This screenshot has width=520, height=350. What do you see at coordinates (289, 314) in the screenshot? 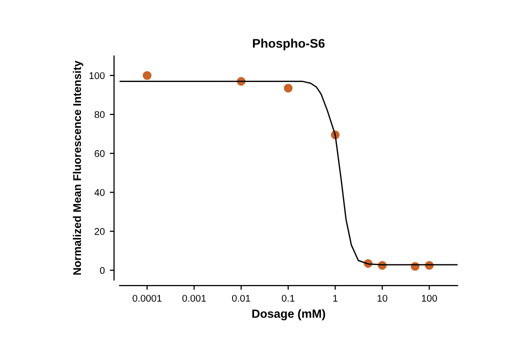
I see `x-axis-title: Dosage (mM)` at bounding box center [289, 314].